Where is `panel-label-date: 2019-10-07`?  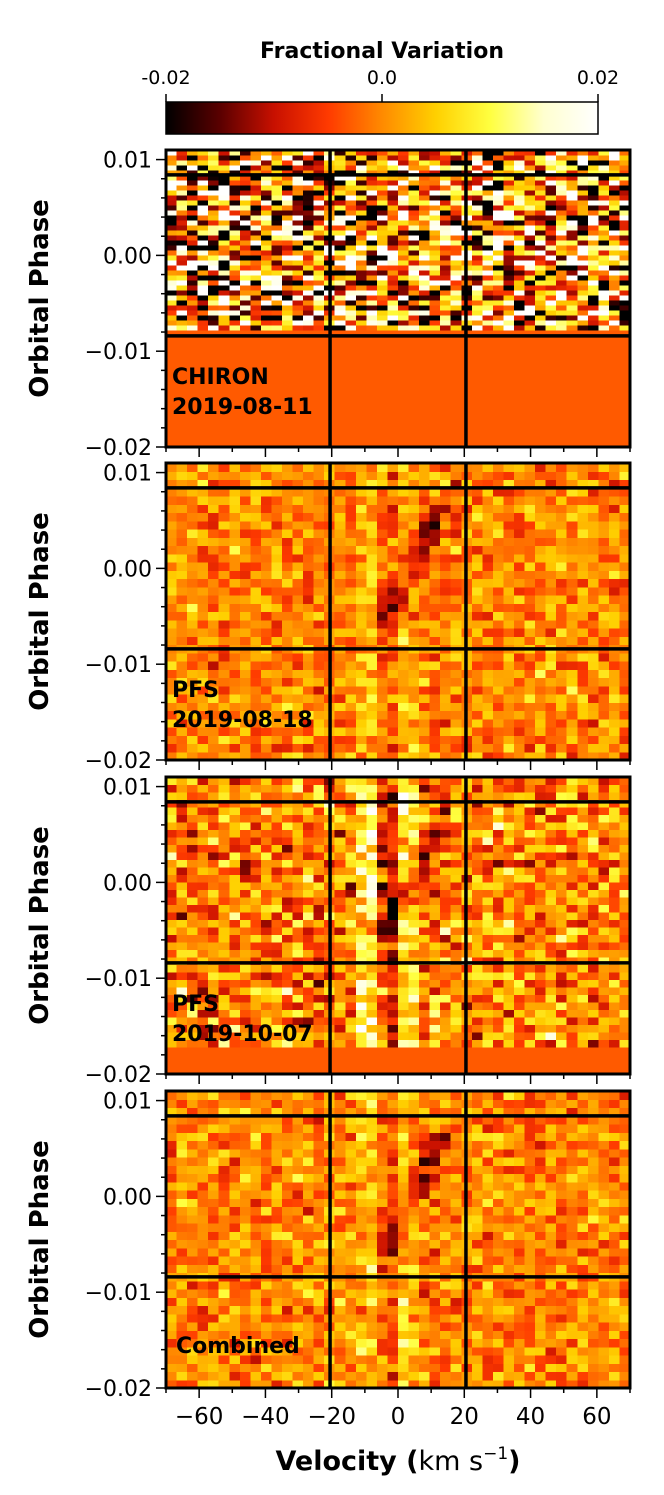
panel-label-date: 2019-10-07 is located at coordinates (242, 1034).